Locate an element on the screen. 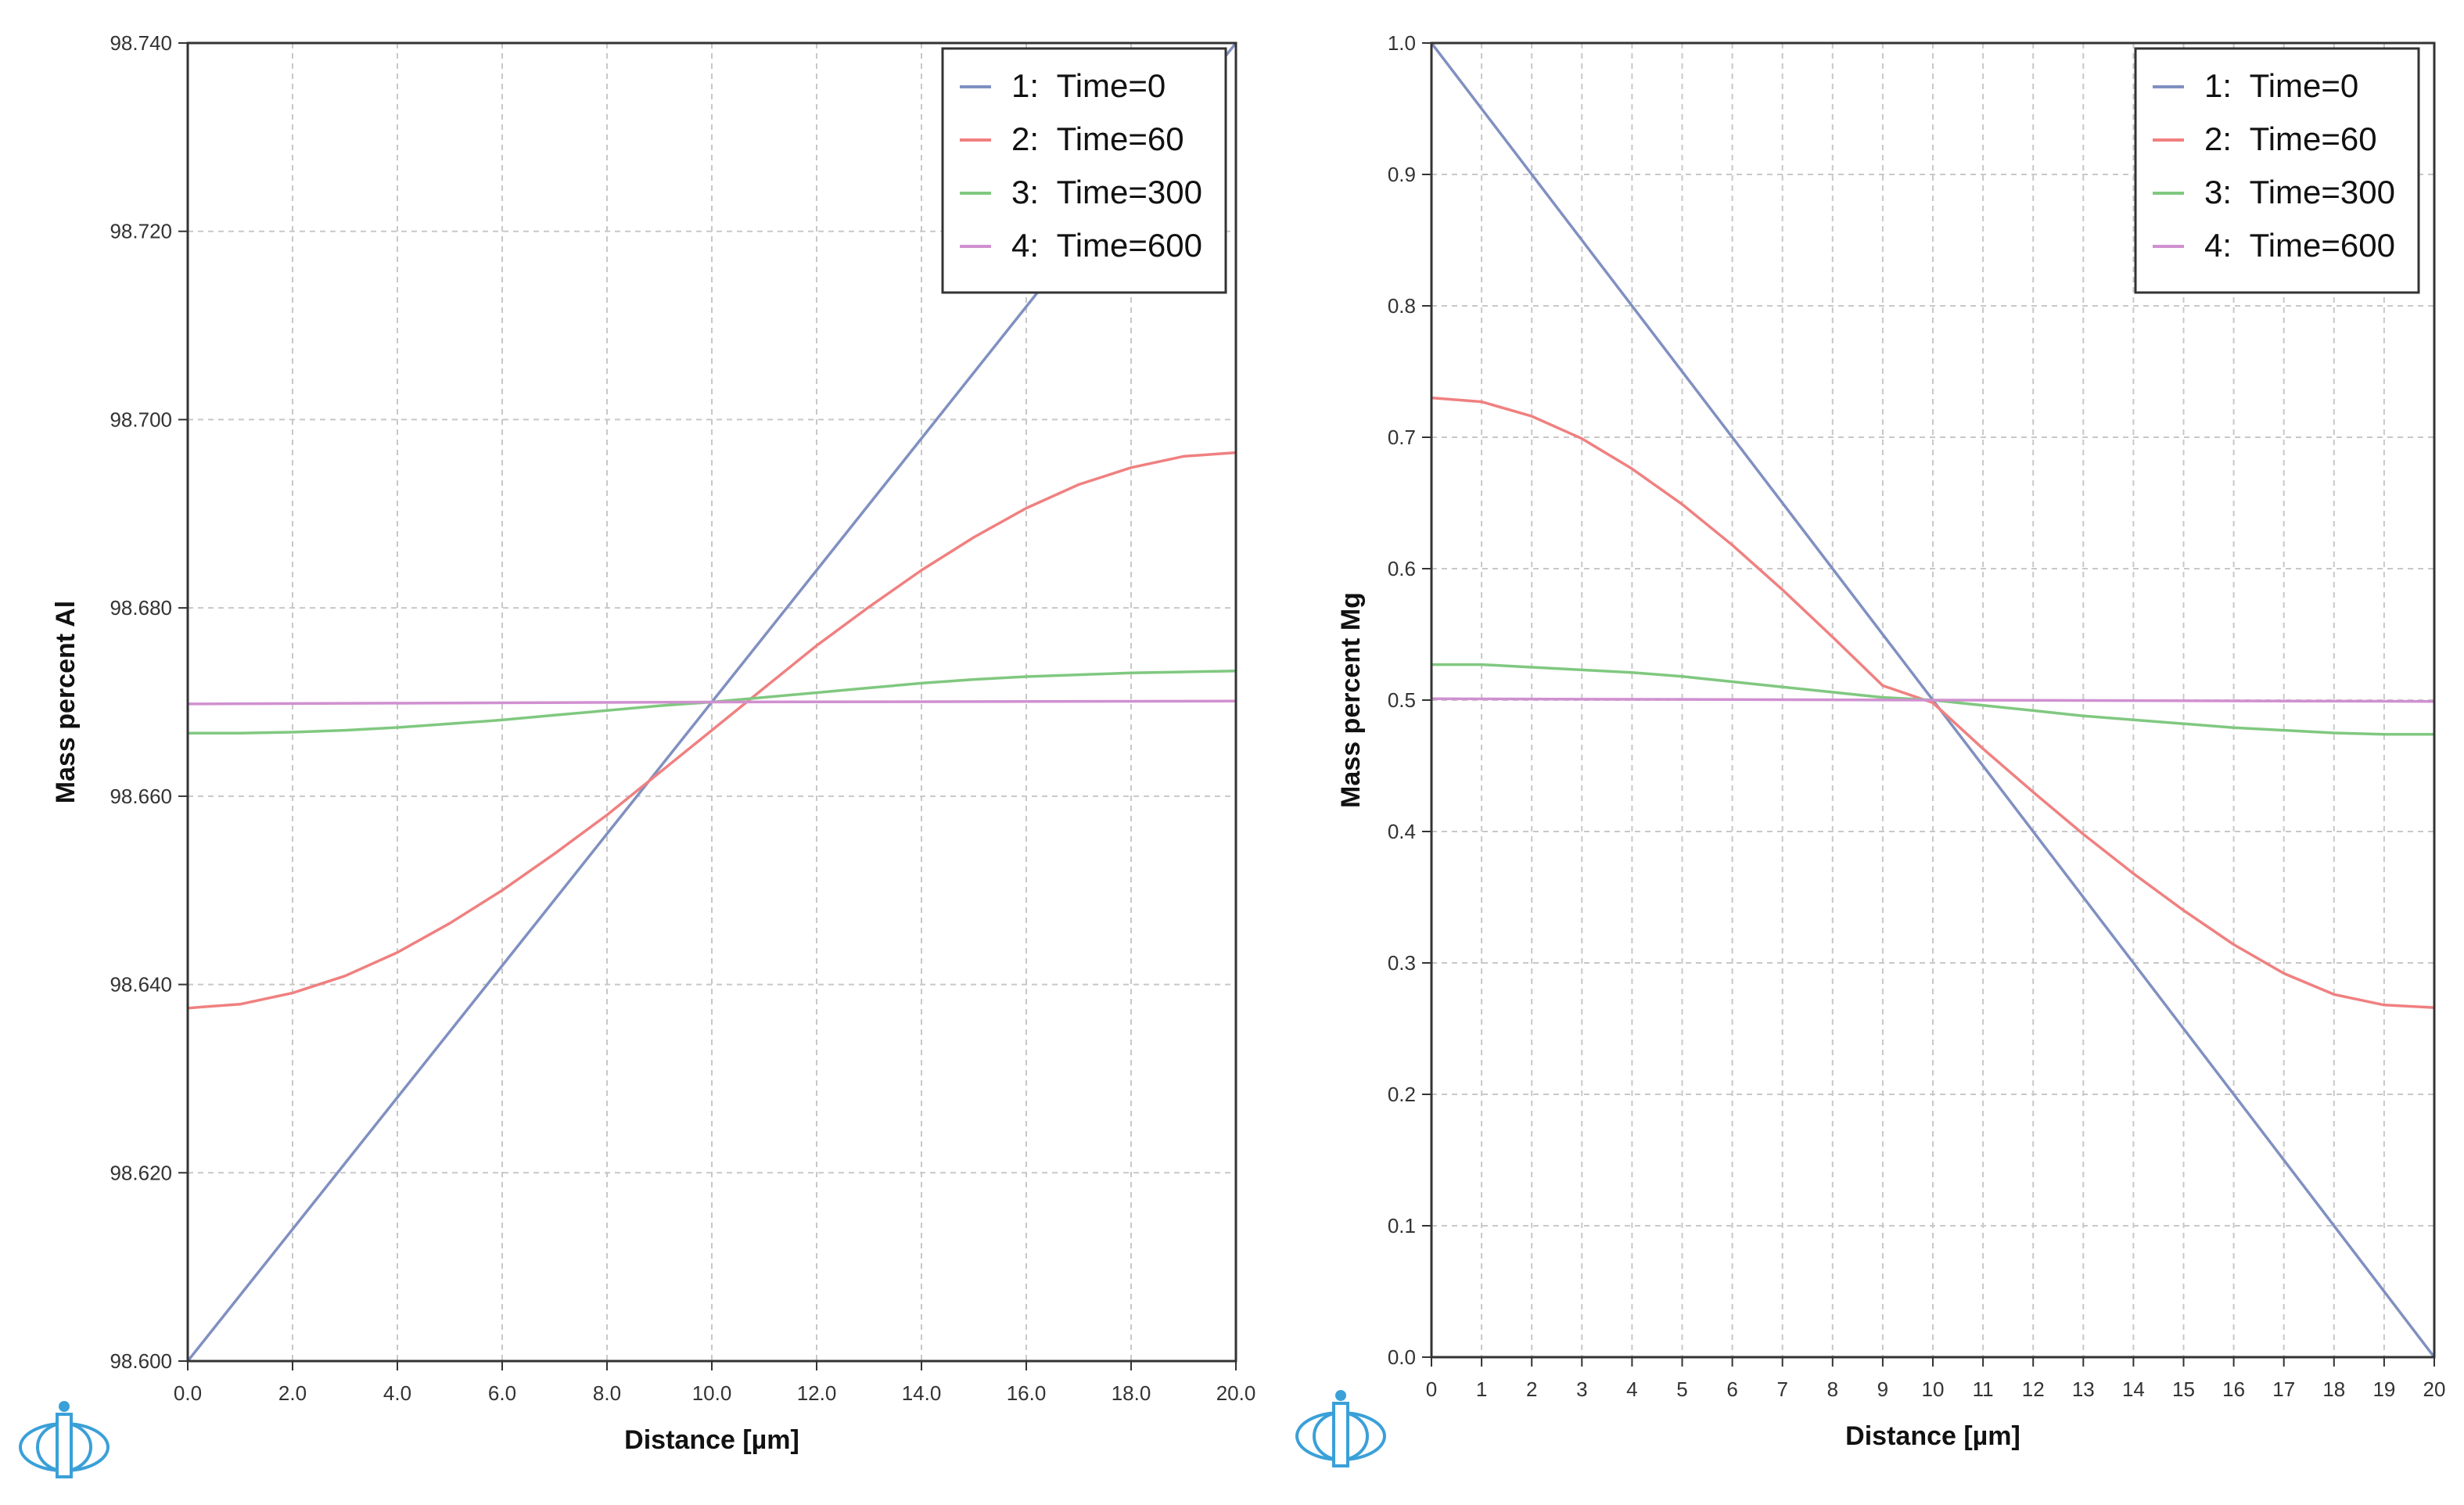 This screenshot has height=1505, width=2464. x-tick-label: 6.0 is located at coordinates (502, 1393).